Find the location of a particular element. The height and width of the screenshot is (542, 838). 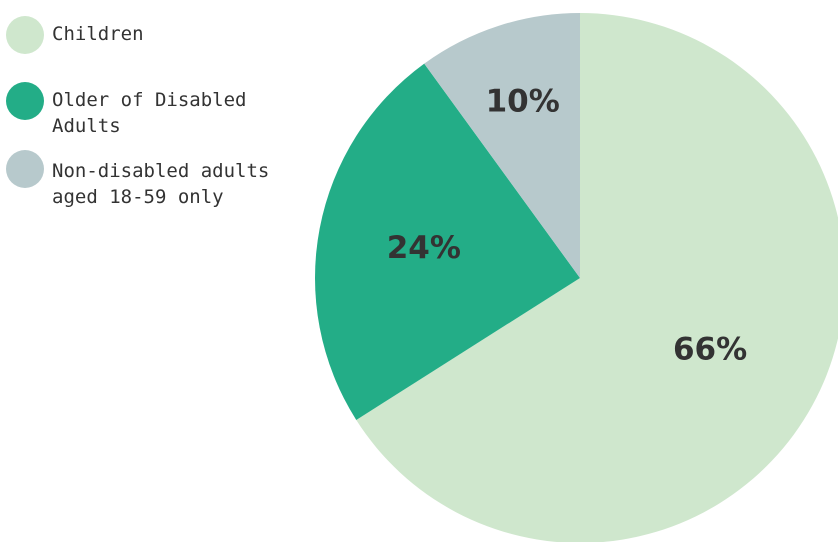

slice-label-older-disabled-adults: 24% is located at coordinates (424, 248).